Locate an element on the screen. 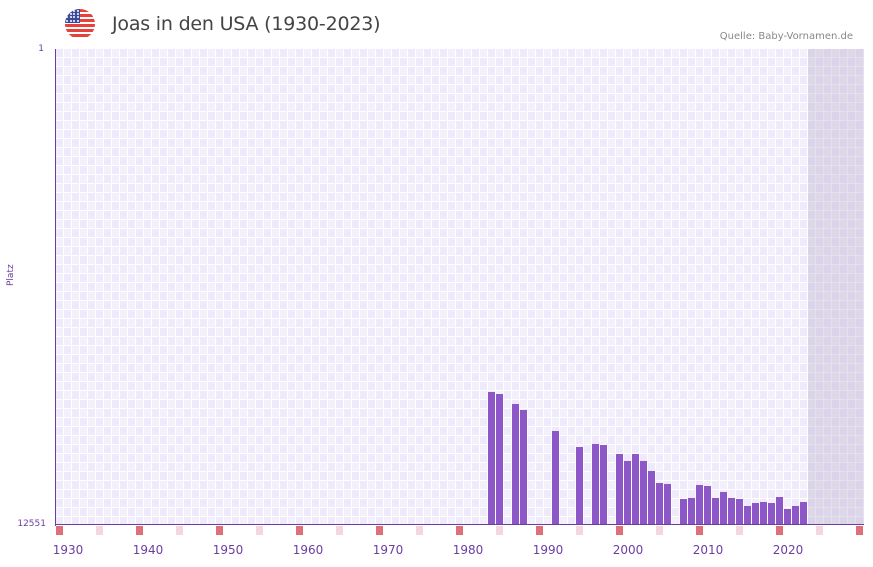  bar-1998 is located at coordinates (619, 489).